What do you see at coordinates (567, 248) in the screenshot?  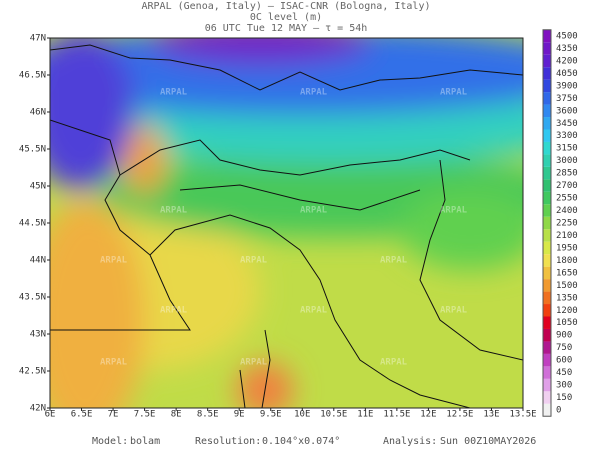 I see `colorbar-label: 1950` at bounding box center [567, 248].